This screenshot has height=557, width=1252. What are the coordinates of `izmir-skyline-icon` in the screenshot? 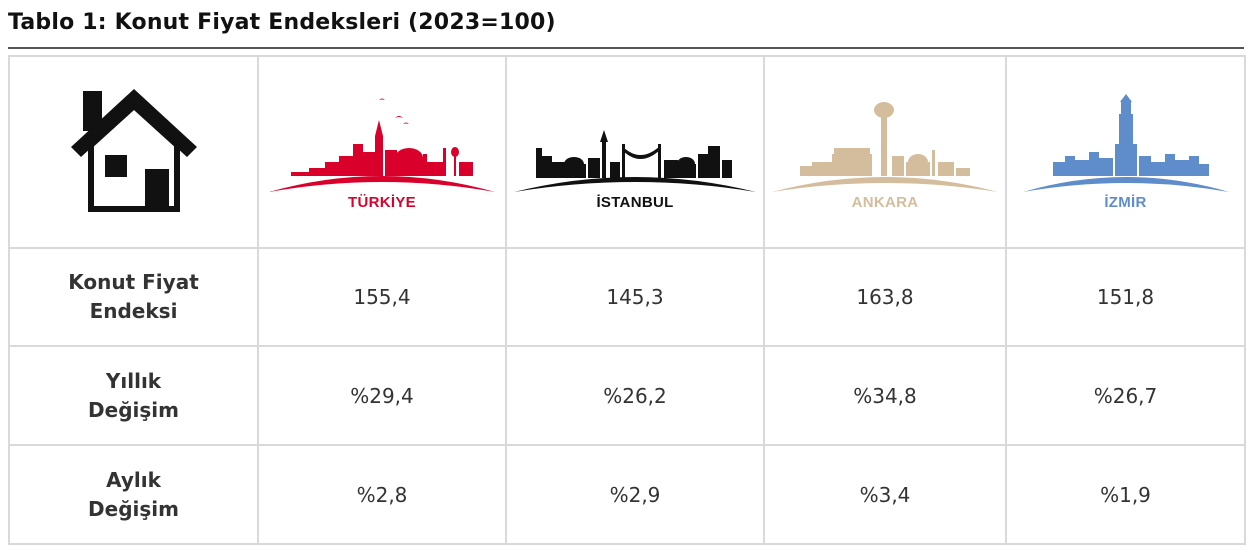 It's located at (1125, 143).